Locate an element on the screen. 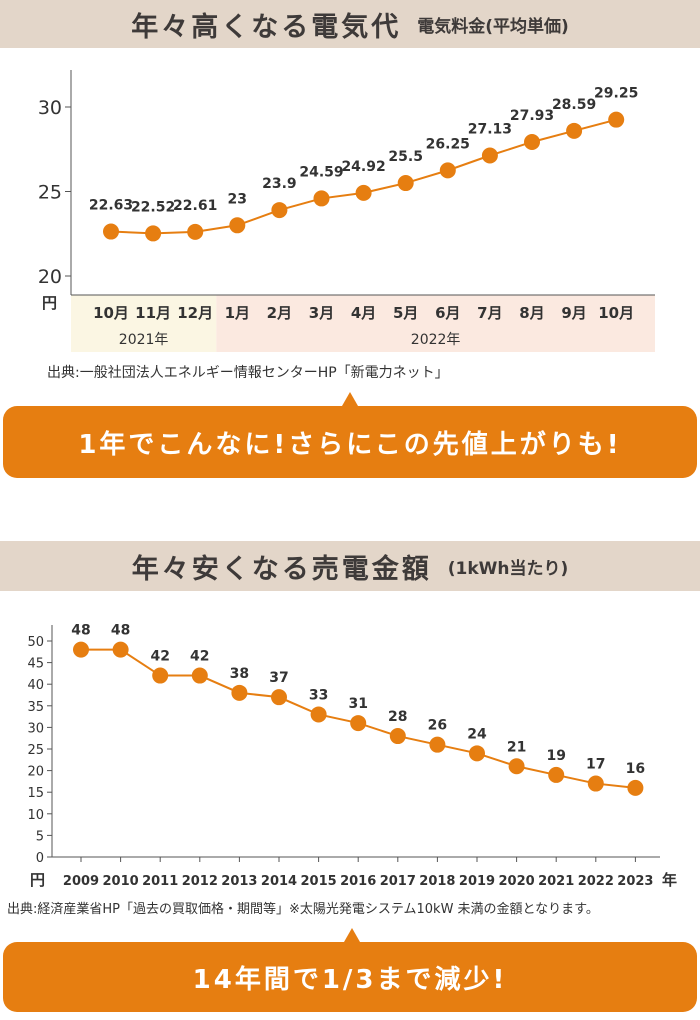  x-tick-label: 2010 is located at coordinates (121, 881).